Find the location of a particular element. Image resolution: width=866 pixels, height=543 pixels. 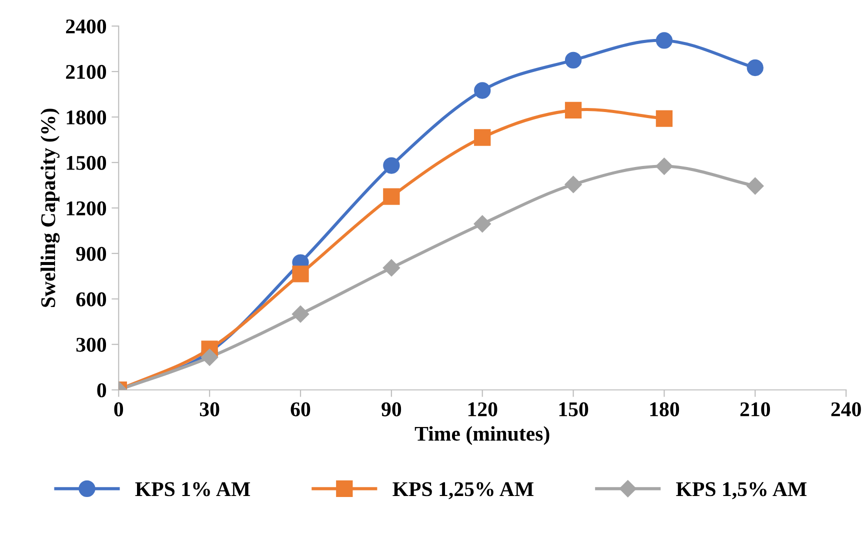

x-tick-label: 30 is located at coordinates (210, 409).